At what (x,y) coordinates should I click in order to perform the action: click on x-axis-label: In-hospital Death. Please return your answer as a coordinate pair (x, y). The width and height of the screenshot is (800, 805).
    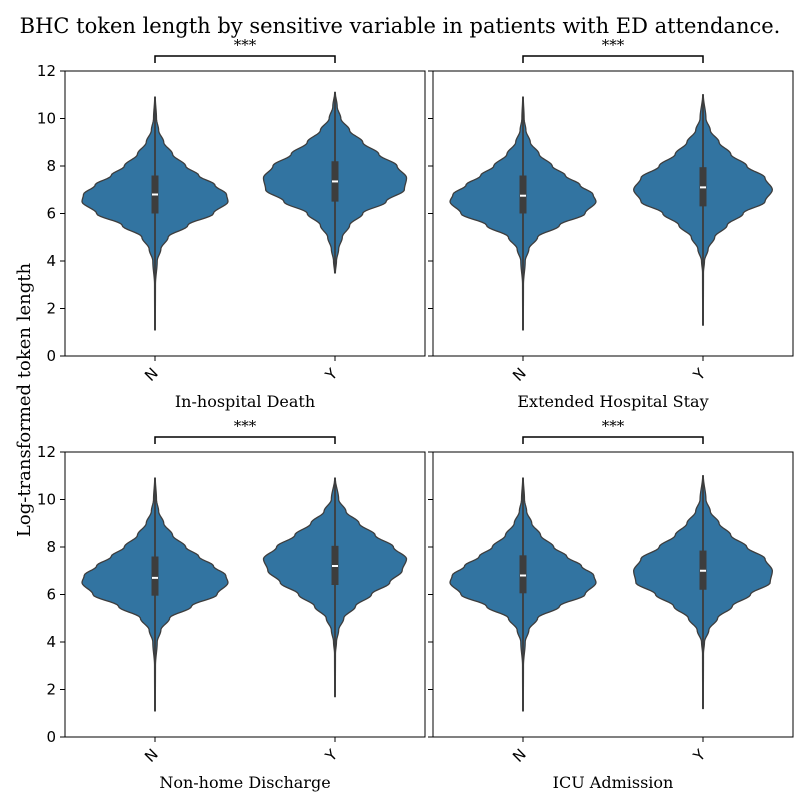
    Looking at the image, I should click on (245, 401).